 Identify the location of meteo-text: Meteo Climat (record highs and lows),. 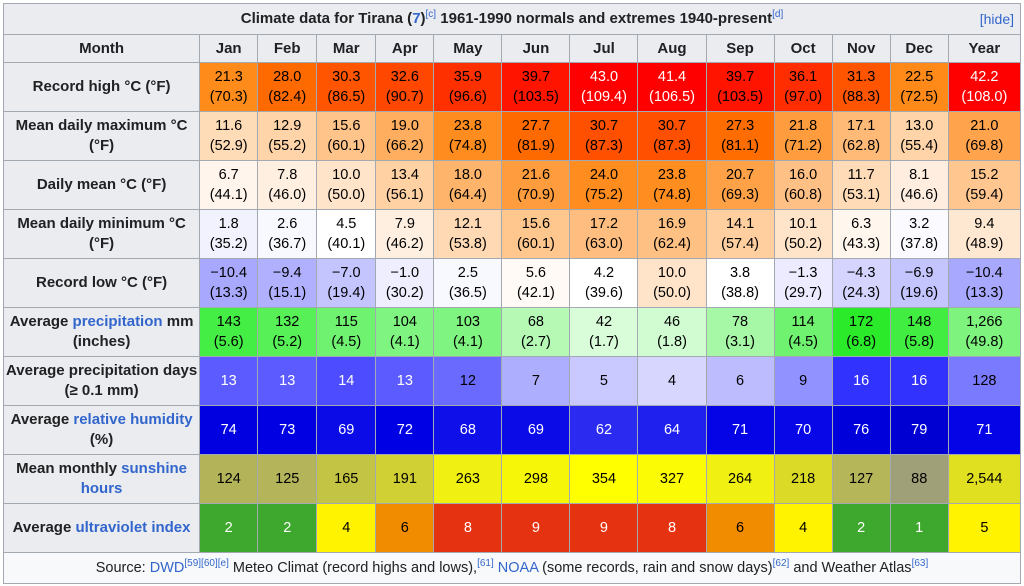
(353, 568).